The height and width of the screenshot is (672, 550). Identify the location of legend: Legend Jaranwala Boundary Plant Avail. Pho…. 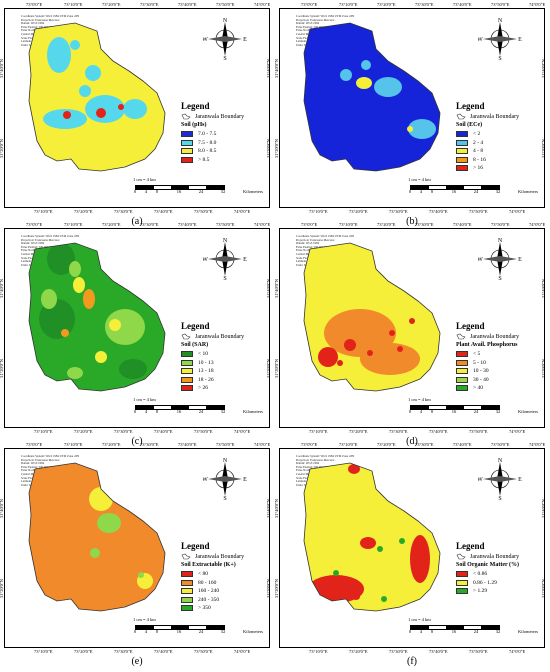
(500, 357).